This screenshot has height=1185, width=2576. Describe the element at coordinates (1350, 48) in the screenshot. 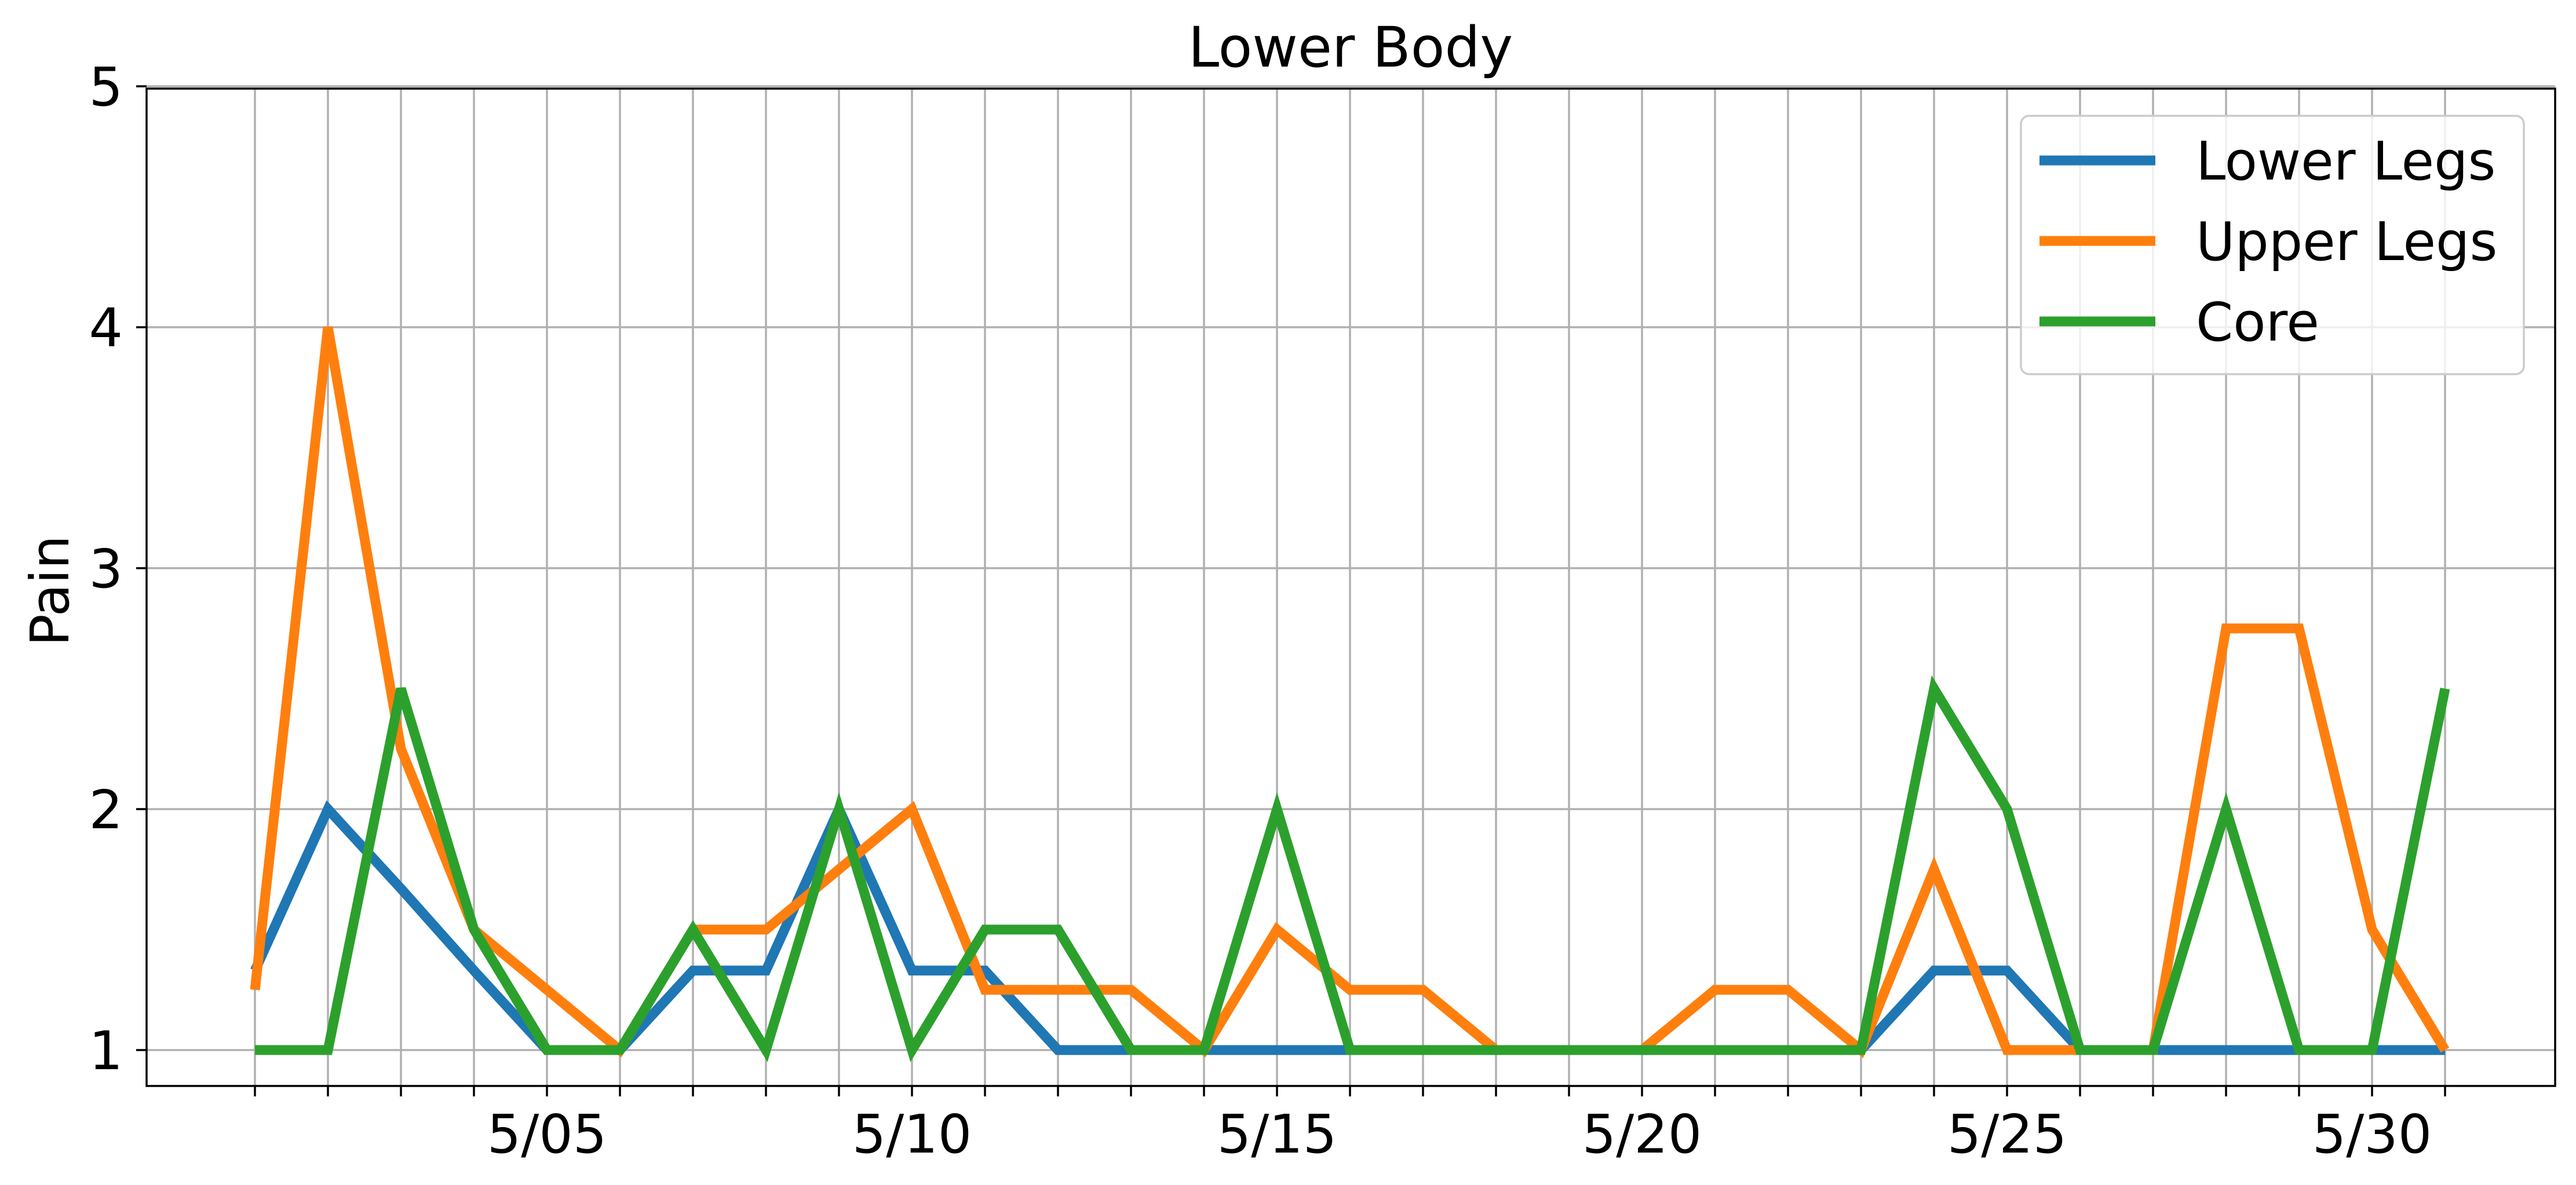

I see `chart-title: Lower Body` at that location.